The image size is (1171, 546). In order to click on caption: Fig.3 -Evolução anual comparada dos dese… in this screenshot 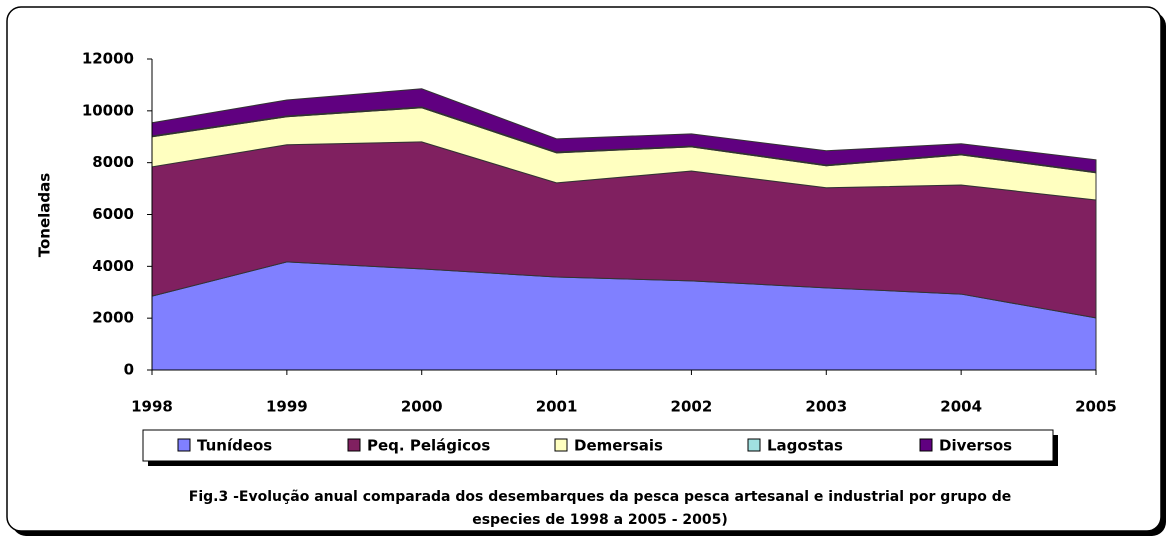, I will do `click(600, 497)`.